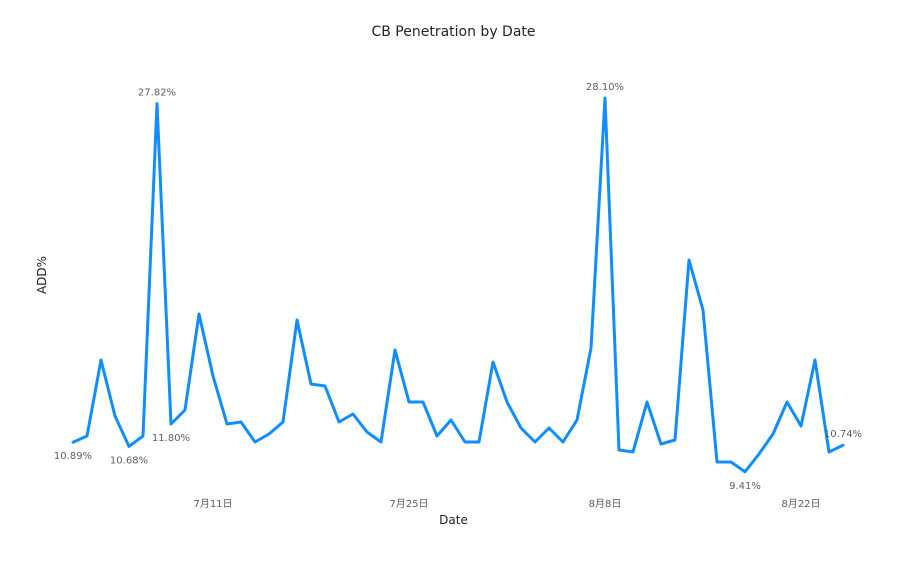 The image size is (907, 564). Describe the element at coordinates (800, 504) in the screenshot. I see `x-tick-label: 8月22日` at that location.